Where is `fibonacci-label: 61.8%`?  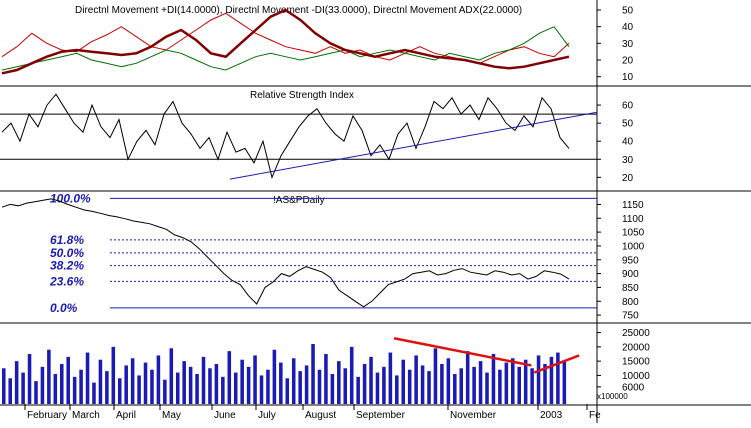
fibonacci-label: 61.8% is located at coordinates (67, 240).